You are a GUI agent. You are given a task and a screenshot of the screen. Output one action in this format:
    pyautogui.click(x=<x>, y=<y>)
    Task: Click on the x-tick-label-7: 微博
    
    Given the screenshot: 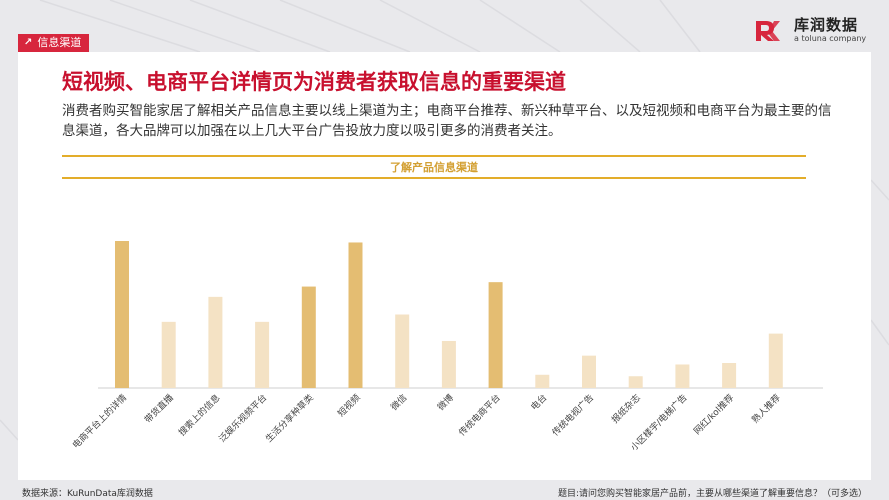 What is the action you would take?
    pyautogui.click(x=445, y=402)
    